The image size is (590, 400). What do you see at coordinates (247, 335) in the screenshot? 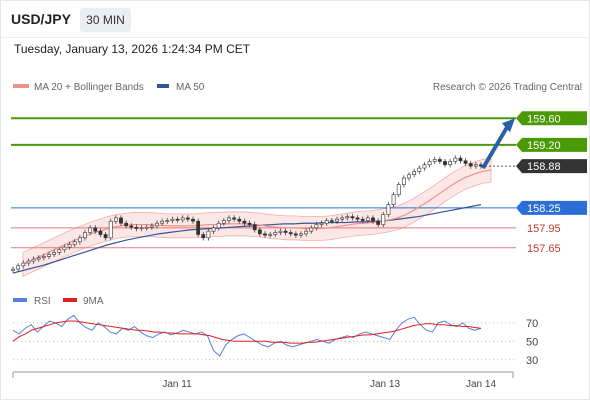
I see `rsi-line` at bounding box center [247, 335].